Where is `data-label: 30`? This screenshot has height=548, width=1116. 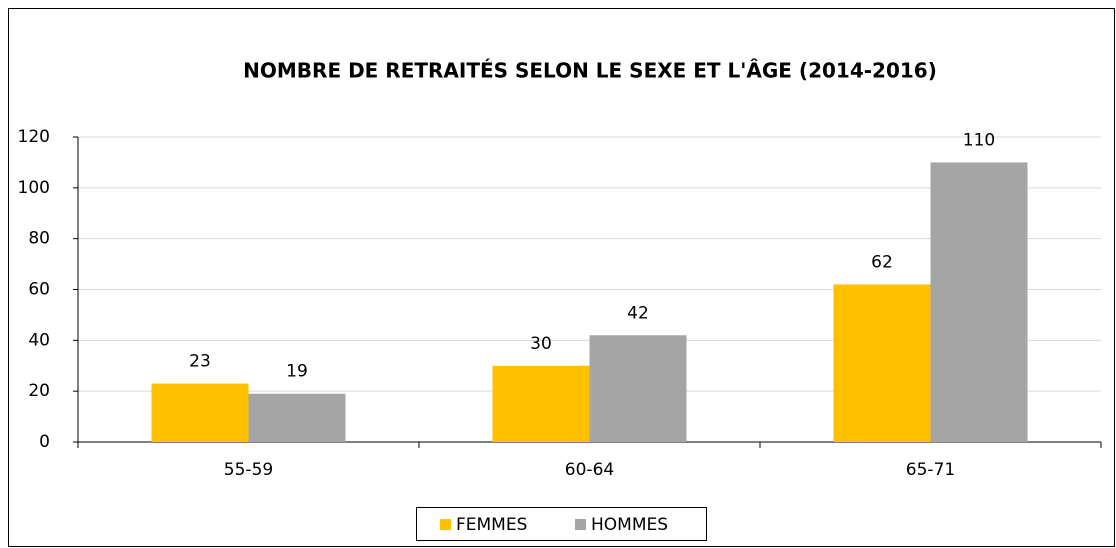 data-label: 30 is located at coordinates (541, 344).